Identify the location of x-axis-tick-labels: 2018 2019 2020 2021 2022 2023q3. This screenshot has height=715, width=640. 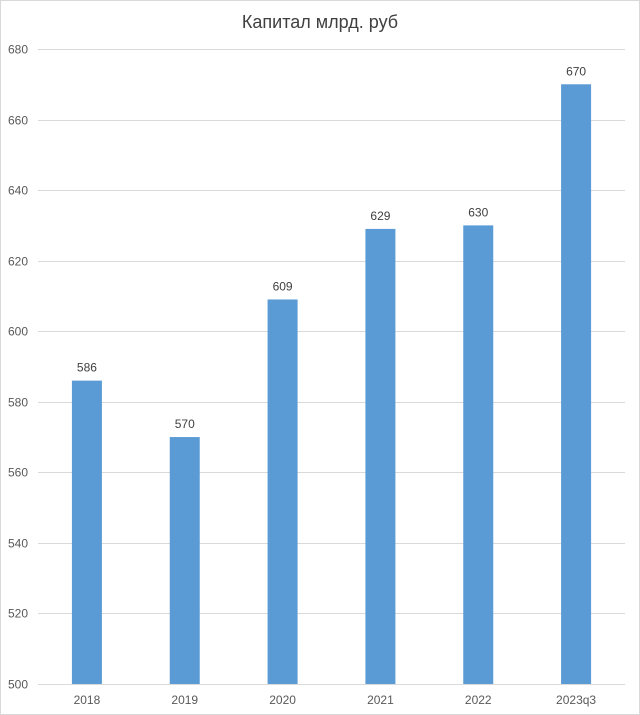
(335, 700).